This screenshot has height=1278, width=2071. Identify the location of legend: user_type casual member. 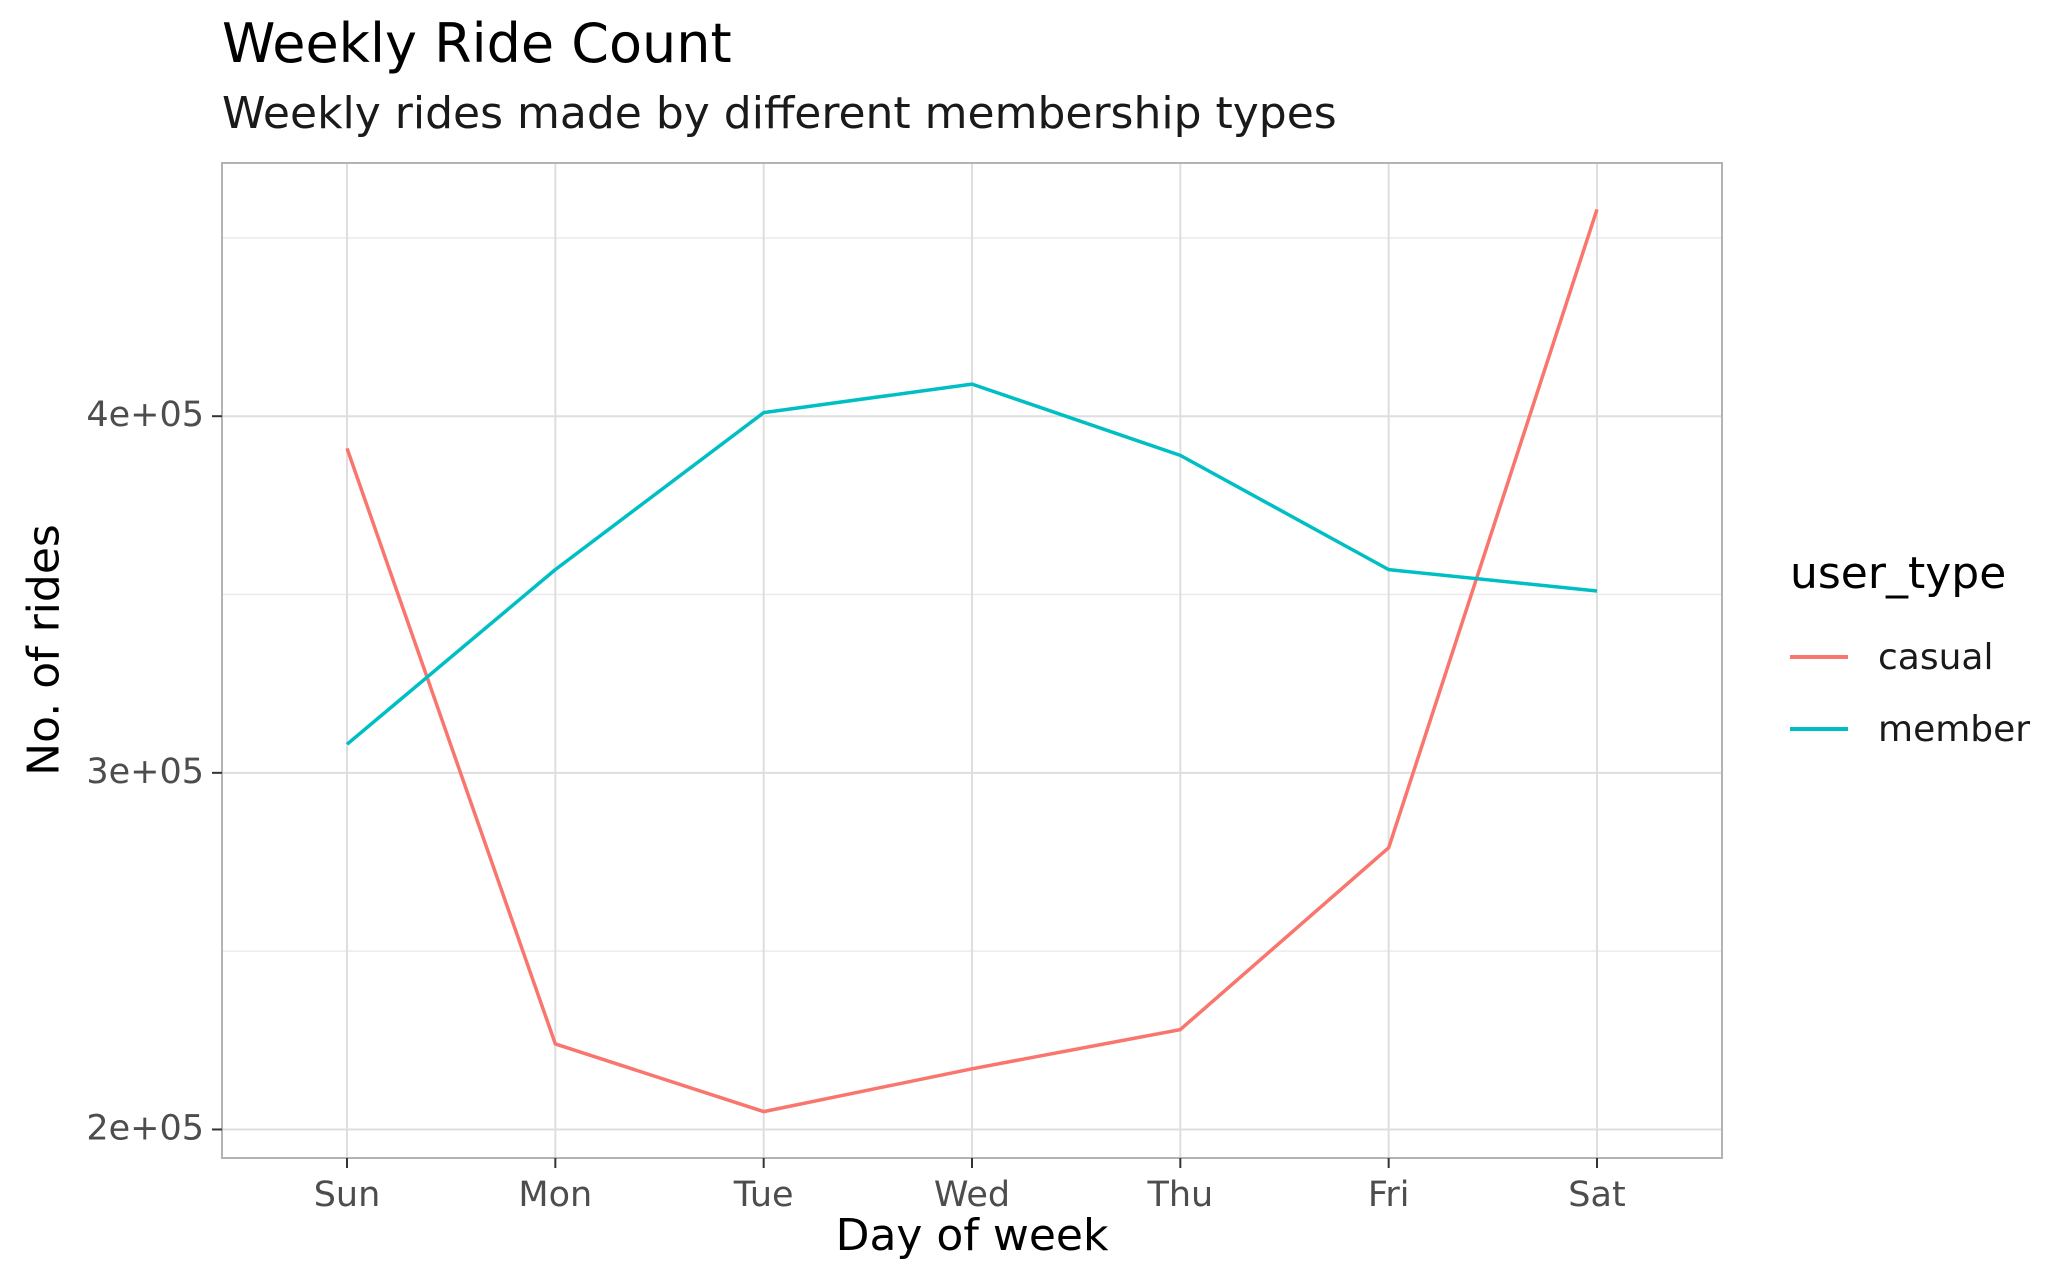
(1910, 656).